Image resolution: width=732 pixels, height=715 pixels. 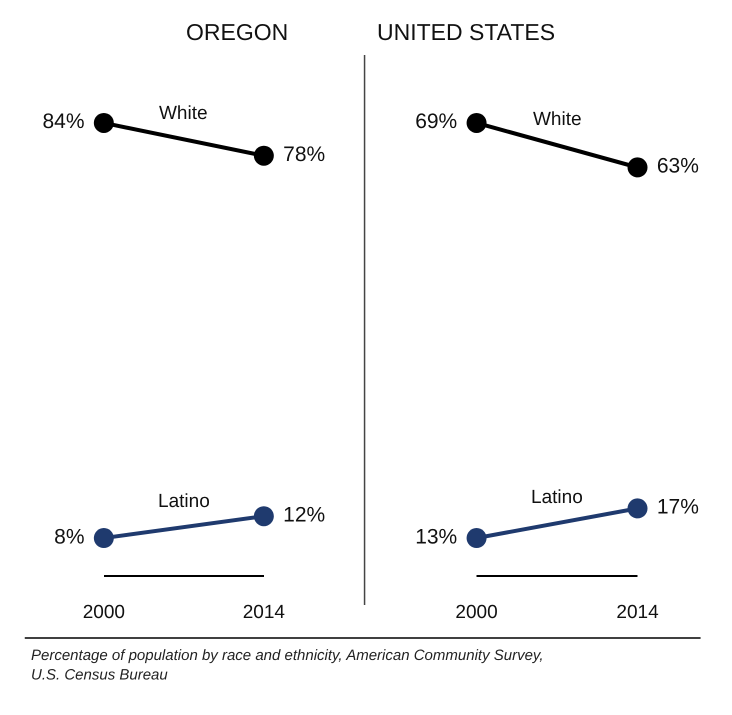 What do you see at coordinates (237, 32) in the screenshot?
I see `chart-title: OREGON` at bounding box center [237, 32].